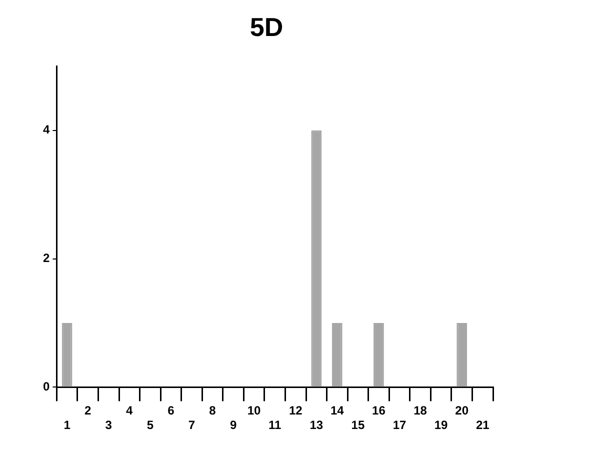 The image size is (603, 456). I want to click on x-tick-label: 21, so click(483, 425).